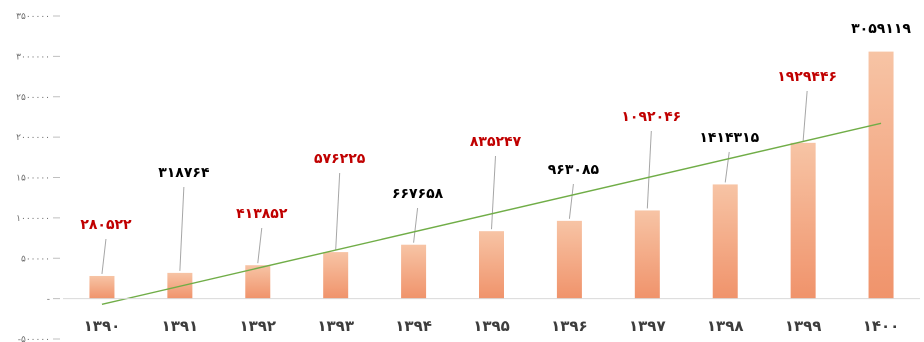  Describe the element at coordinates (34, 338) in the screenshot. I see `y-tick-label: -۵۰۰۰۰۰` at that location.